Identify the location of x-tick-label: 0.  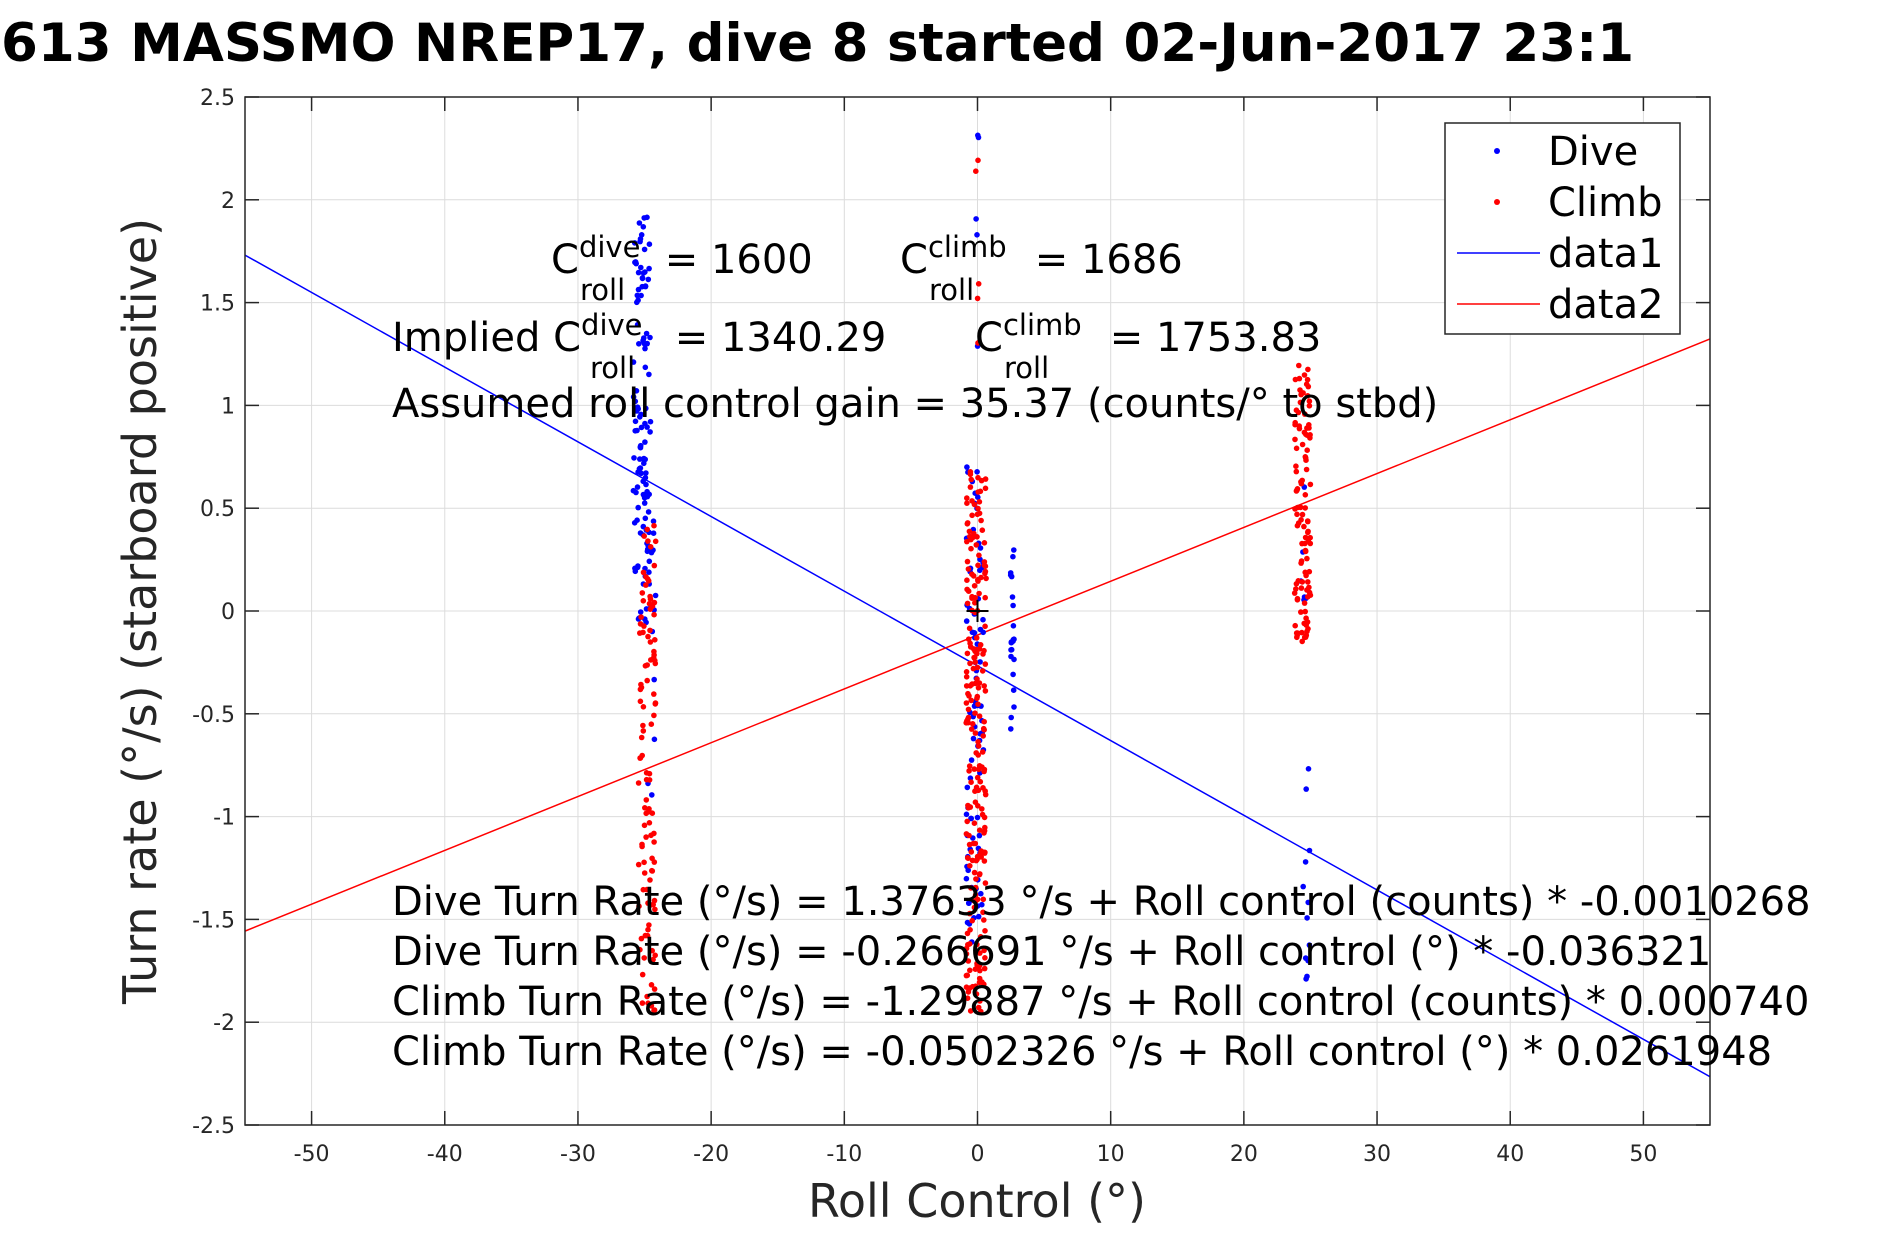
(978, 1154).